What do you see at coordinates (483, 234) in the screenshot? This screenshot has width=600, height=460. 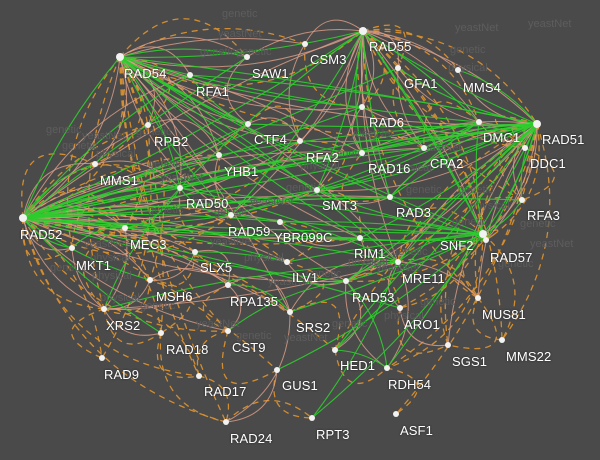 I see `node-snf2` at bounding box center [483, 234].